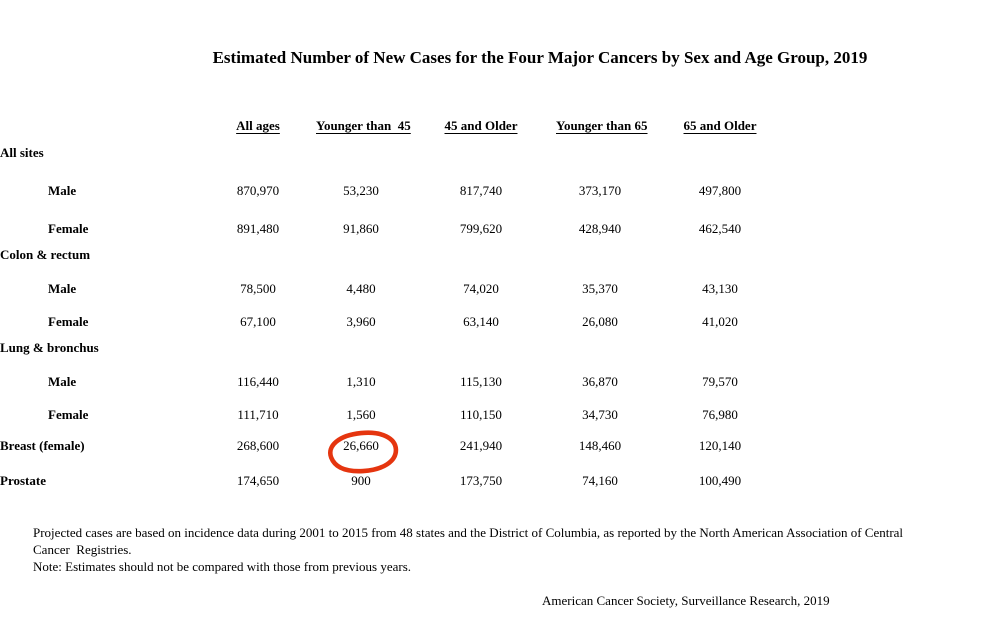 The height and width of the screenshot is (642, 1008). Describe the element at coordinates (481, 480) in the screenshot. I see `cell-value: 173,750` at that location.